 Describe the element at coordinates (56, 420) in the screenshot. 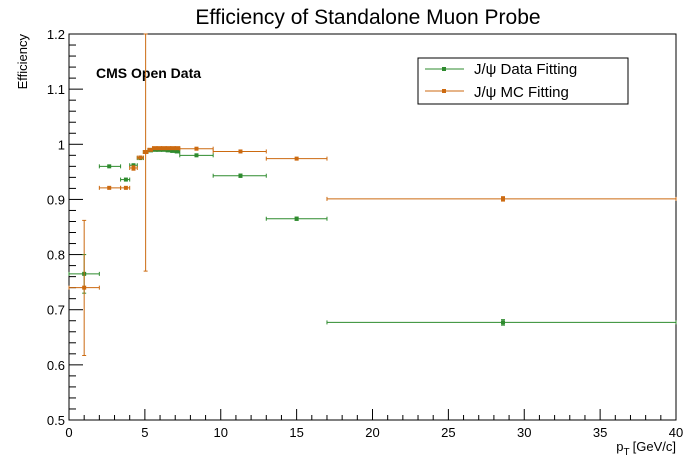

I see `y-tick-label: 0.5` at that location.